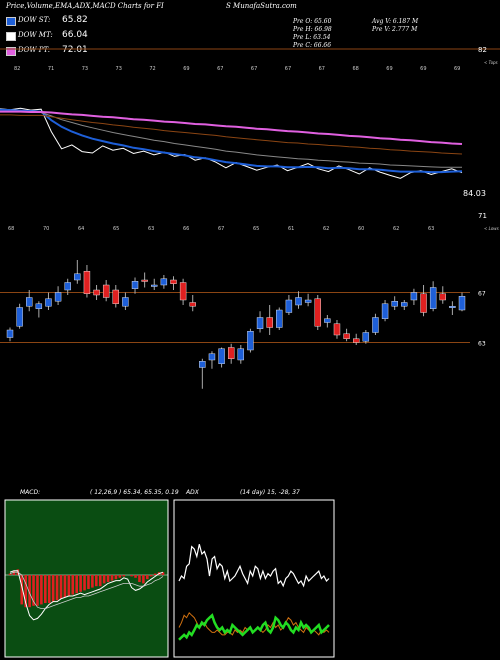 This screenshot has height=660, width=500. What do you see at coordinates (192, 492) in the screenshot?
I see `adx-label: ADX` at bounding box center [192, 492].